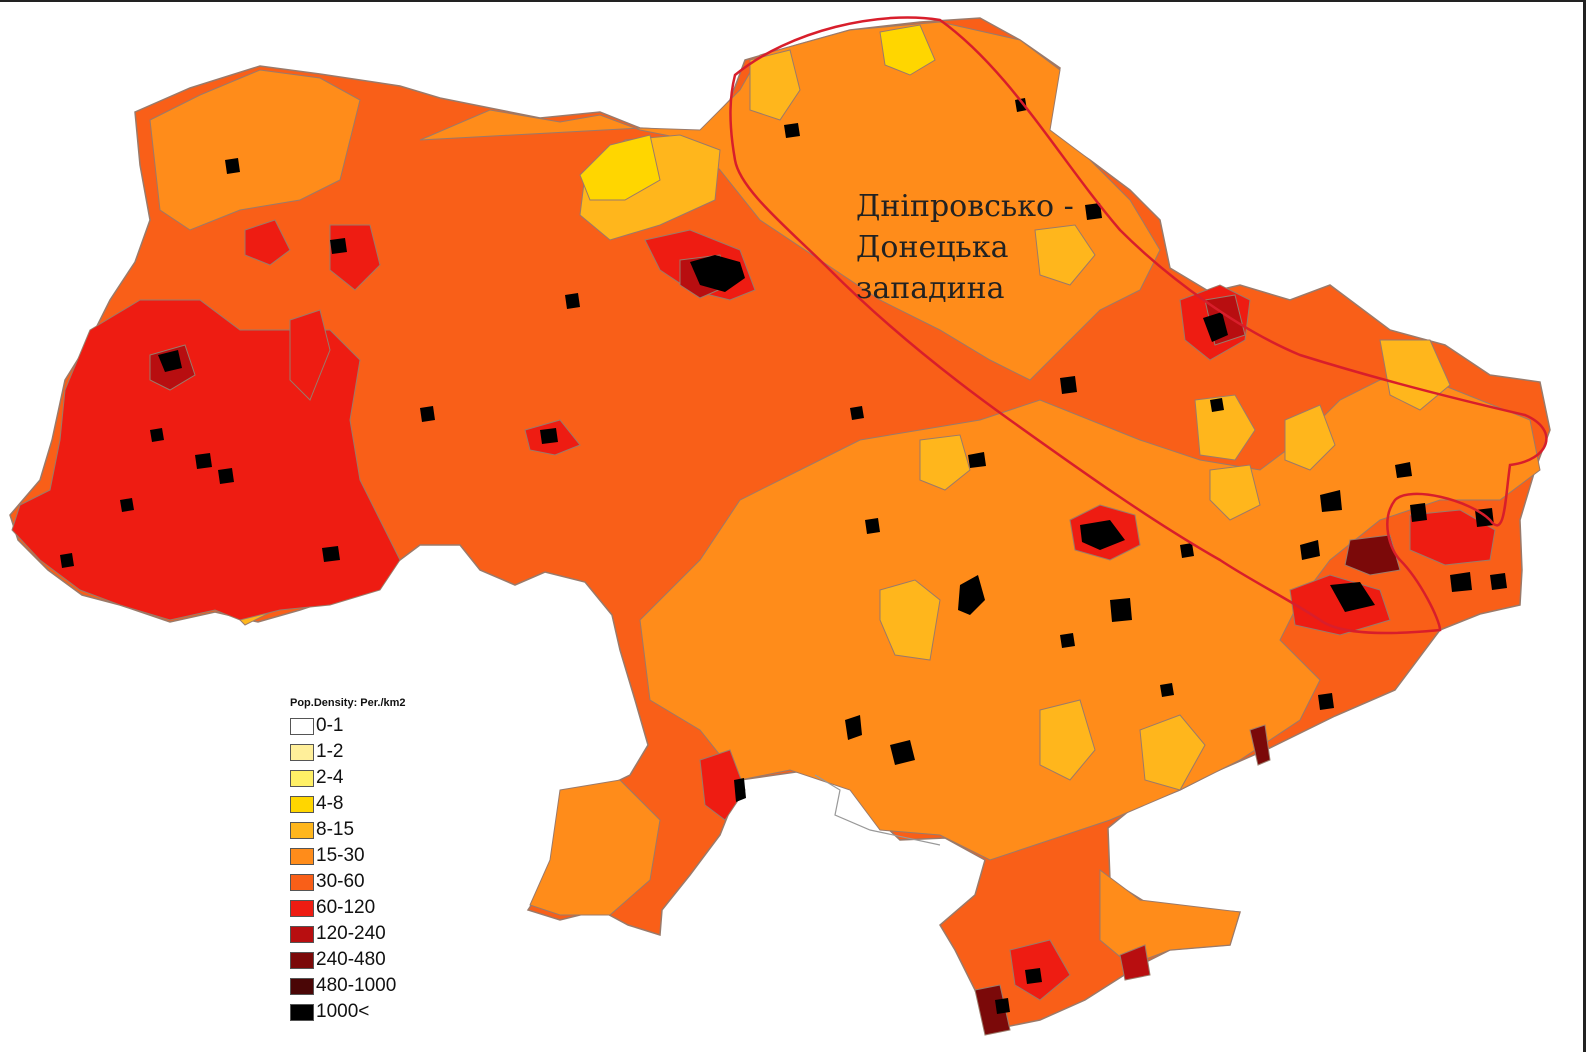  I want to click on city-dnipro, so click(1102, 535).